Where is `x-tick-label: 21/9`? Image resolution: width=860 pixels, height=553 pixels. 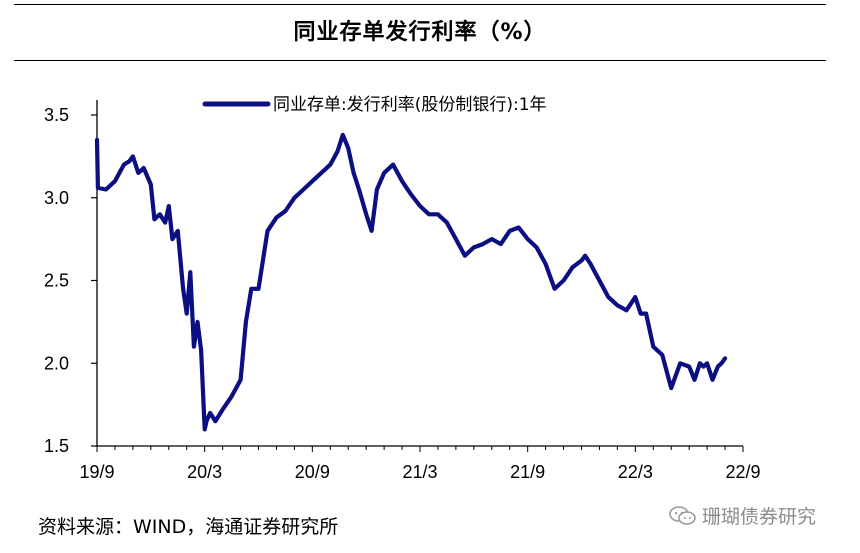 x-tick-label: 21/9 is located at coordinates (527, 472).